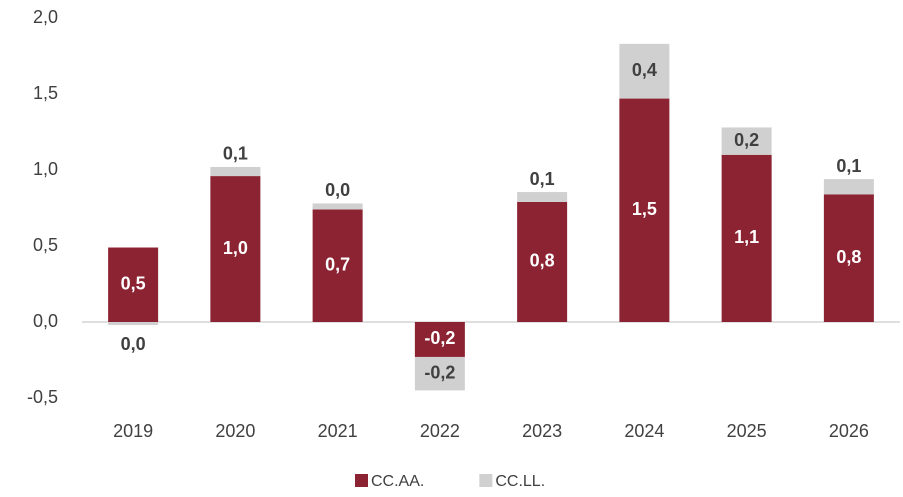 This screenshot has width=903, height=497. What do you see at coordinates (397, 481) in the screenshot?
I see `legend-label: CC.AA.` at bounding box center [397, 481].